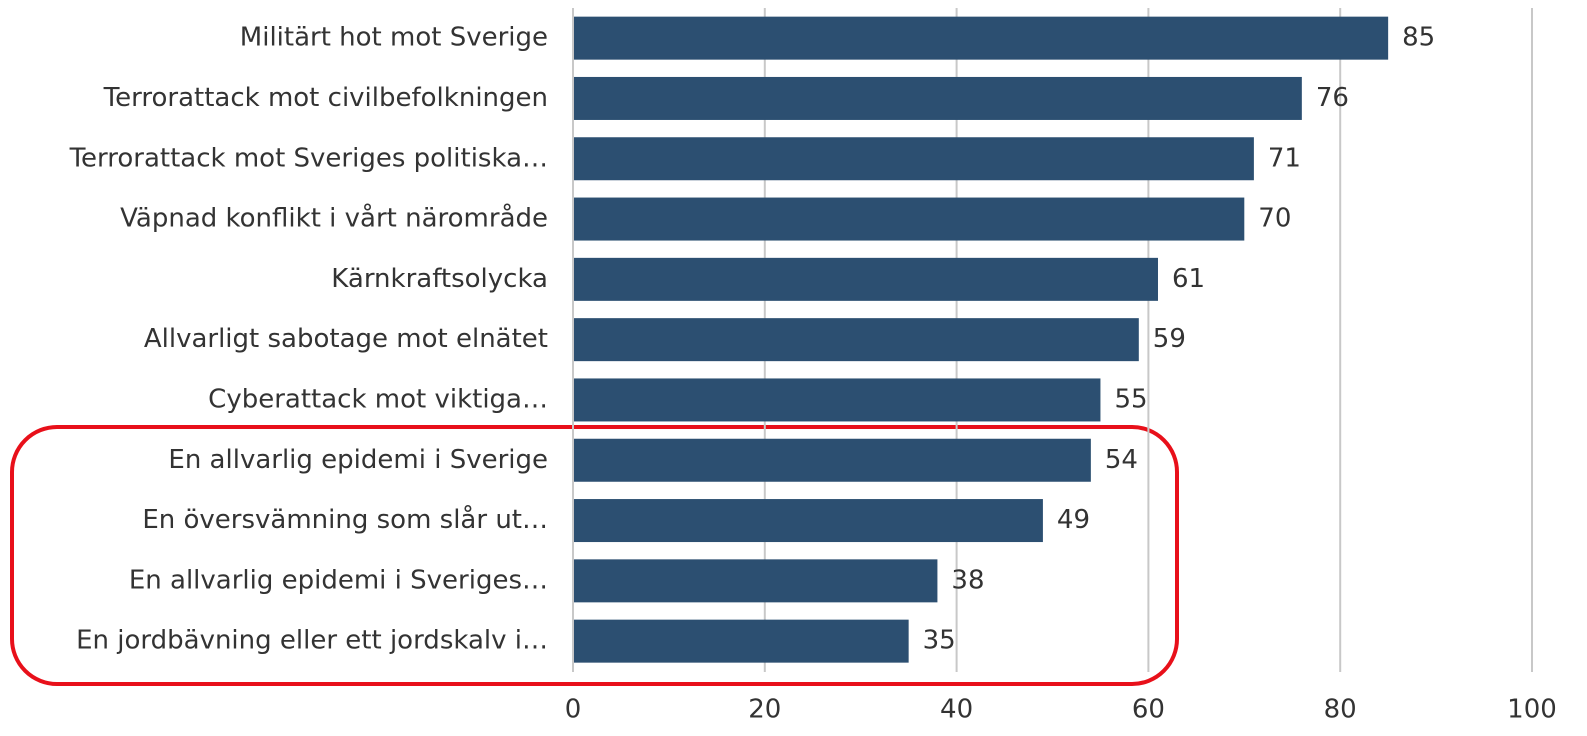 This screenshot has height=736, width=1587. Describe the element at coordinates (1340, 710) in the screenshot. I see `x-tick-label: 80` at that location.